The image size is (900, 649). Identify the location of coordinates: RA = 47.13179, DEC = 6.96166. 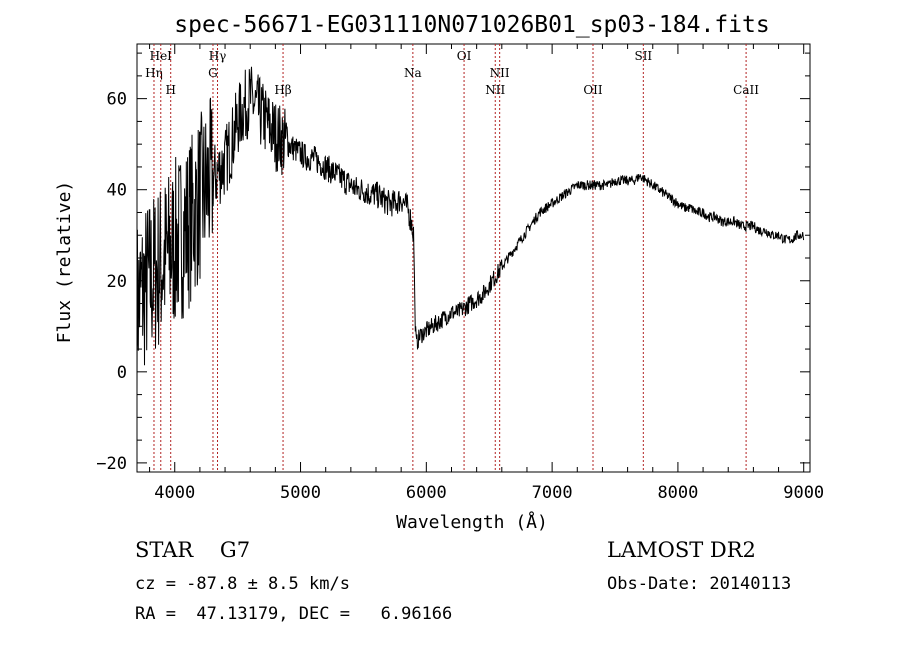
(294, 614).